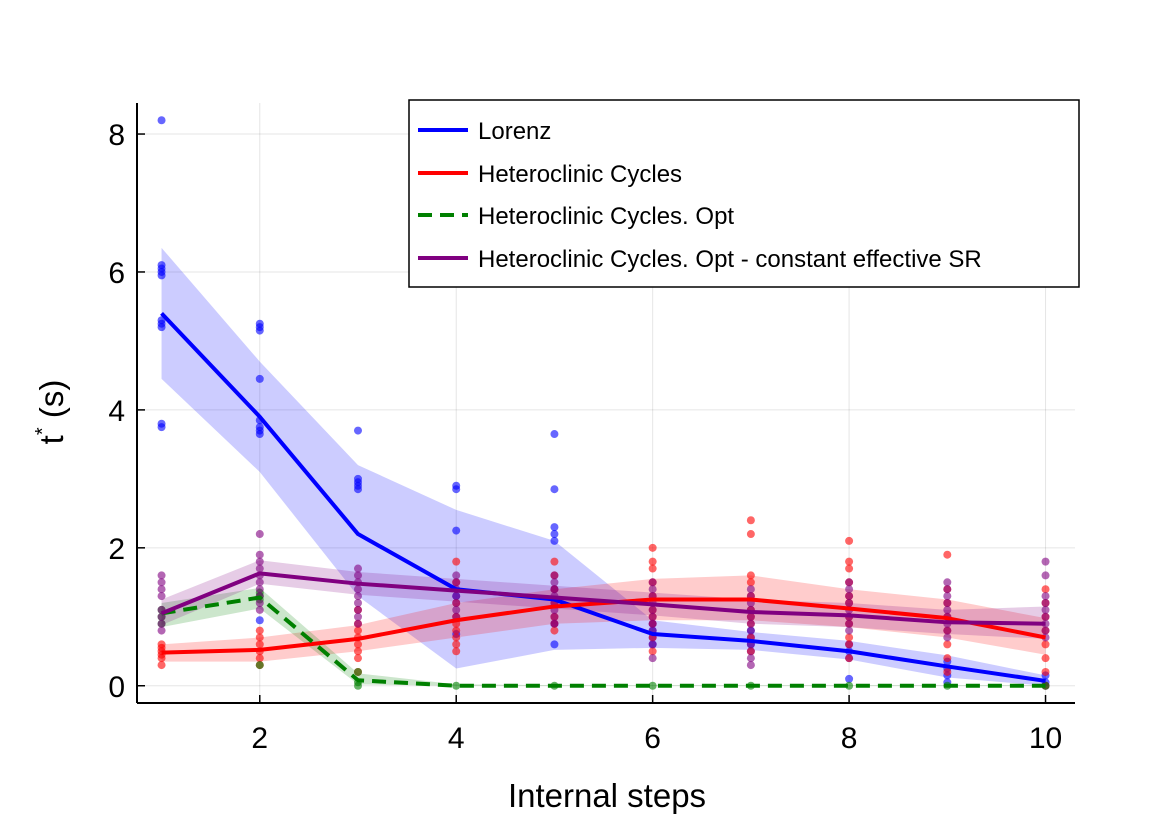 Image resolution: width=1163 pixels, height=831 pixels. Describe the element at coordinates (51, 439) in the screenshot. I see `y-axis-title-main: t` at that location.